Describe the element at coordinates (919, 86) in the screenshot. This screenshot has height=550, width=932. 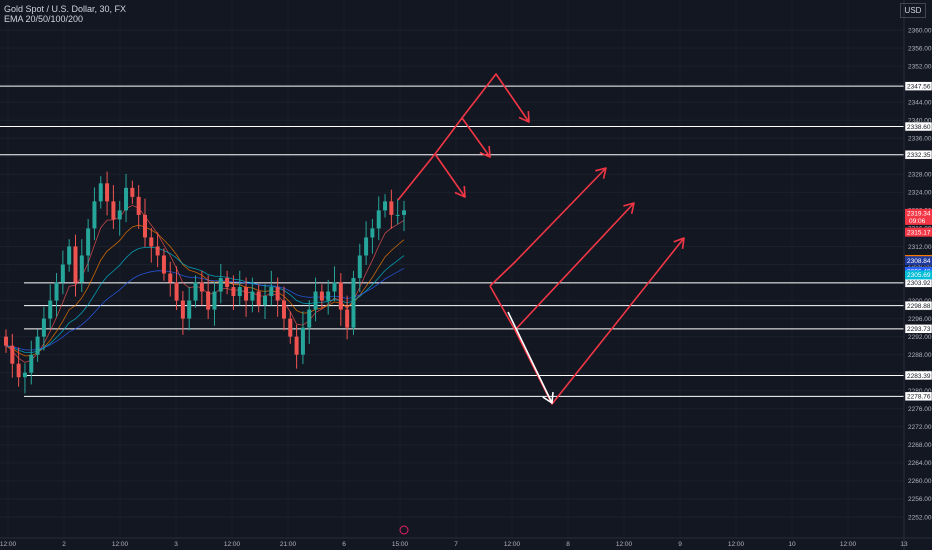
I see `level-tag-label: 2347.56` at that location.